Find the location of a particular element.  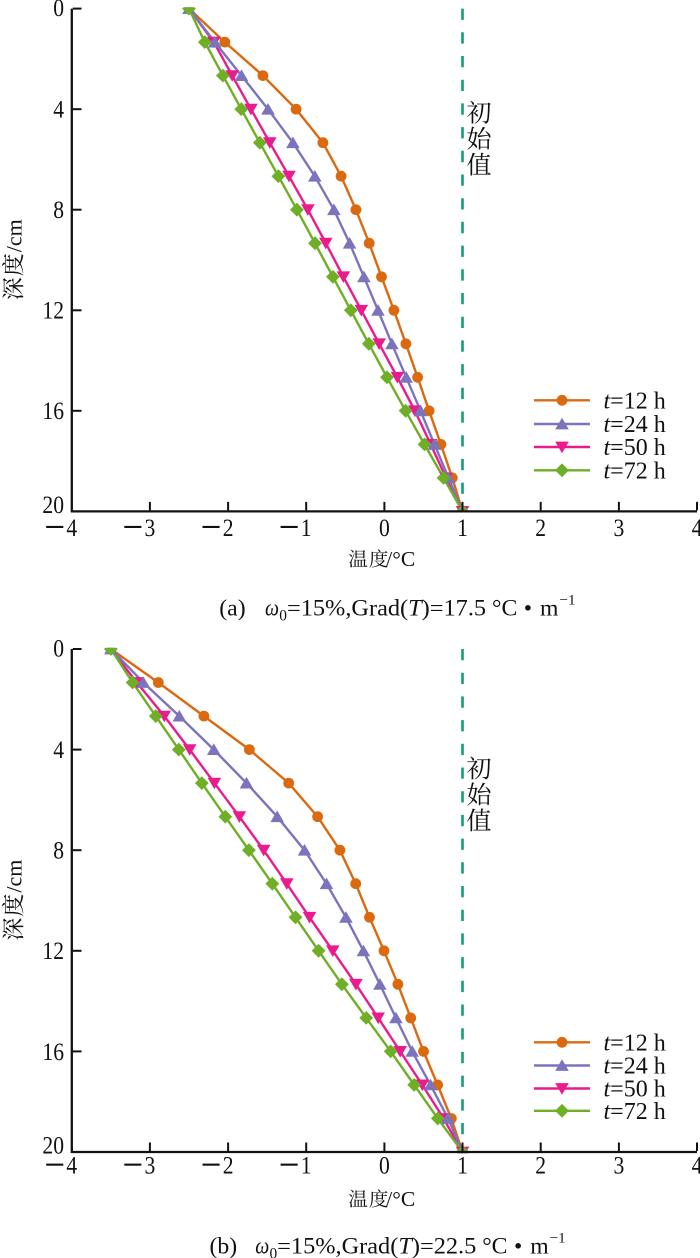

svg-text: (a) is located at coordinates (232, 609).